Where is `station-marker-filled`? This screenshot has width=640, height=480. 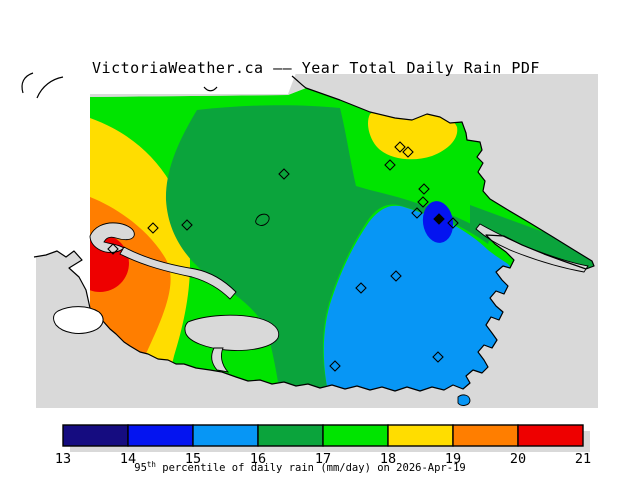 station-marker-filled is located at coordinates (439, 219).